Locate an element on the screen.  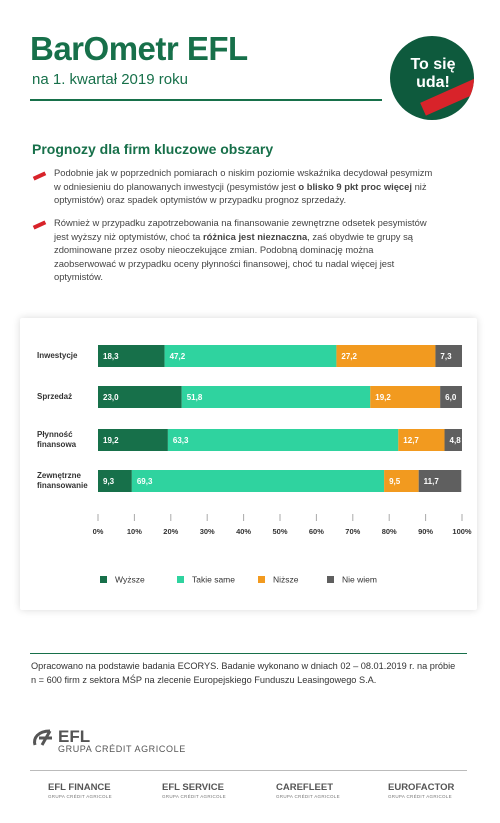
value-label: 6,0 is located at coordinates (451, 397).